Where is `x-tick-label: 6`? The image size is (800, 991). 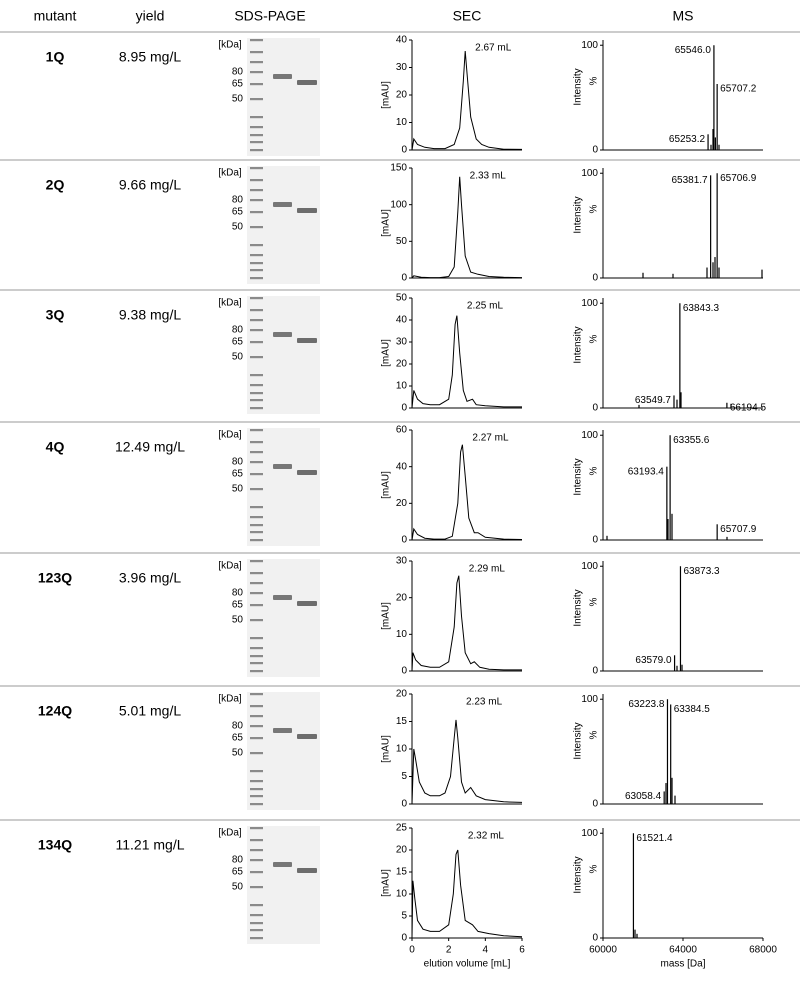
x-tick-label: 6 is located at coordinates (522, 950).